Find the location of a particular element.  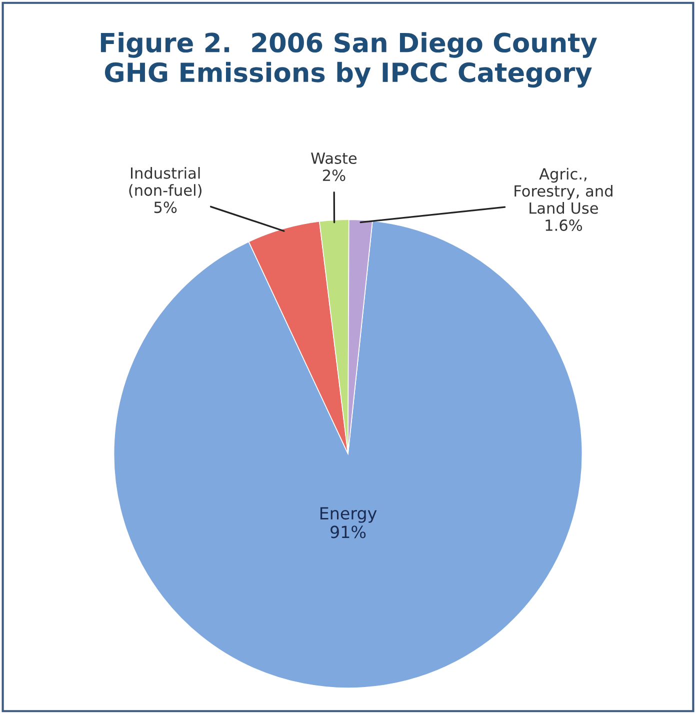

chart-title: Figure 2. 2006 San Diego County GHG Emissions by IPCC Category is located at coordinates (349, 60).